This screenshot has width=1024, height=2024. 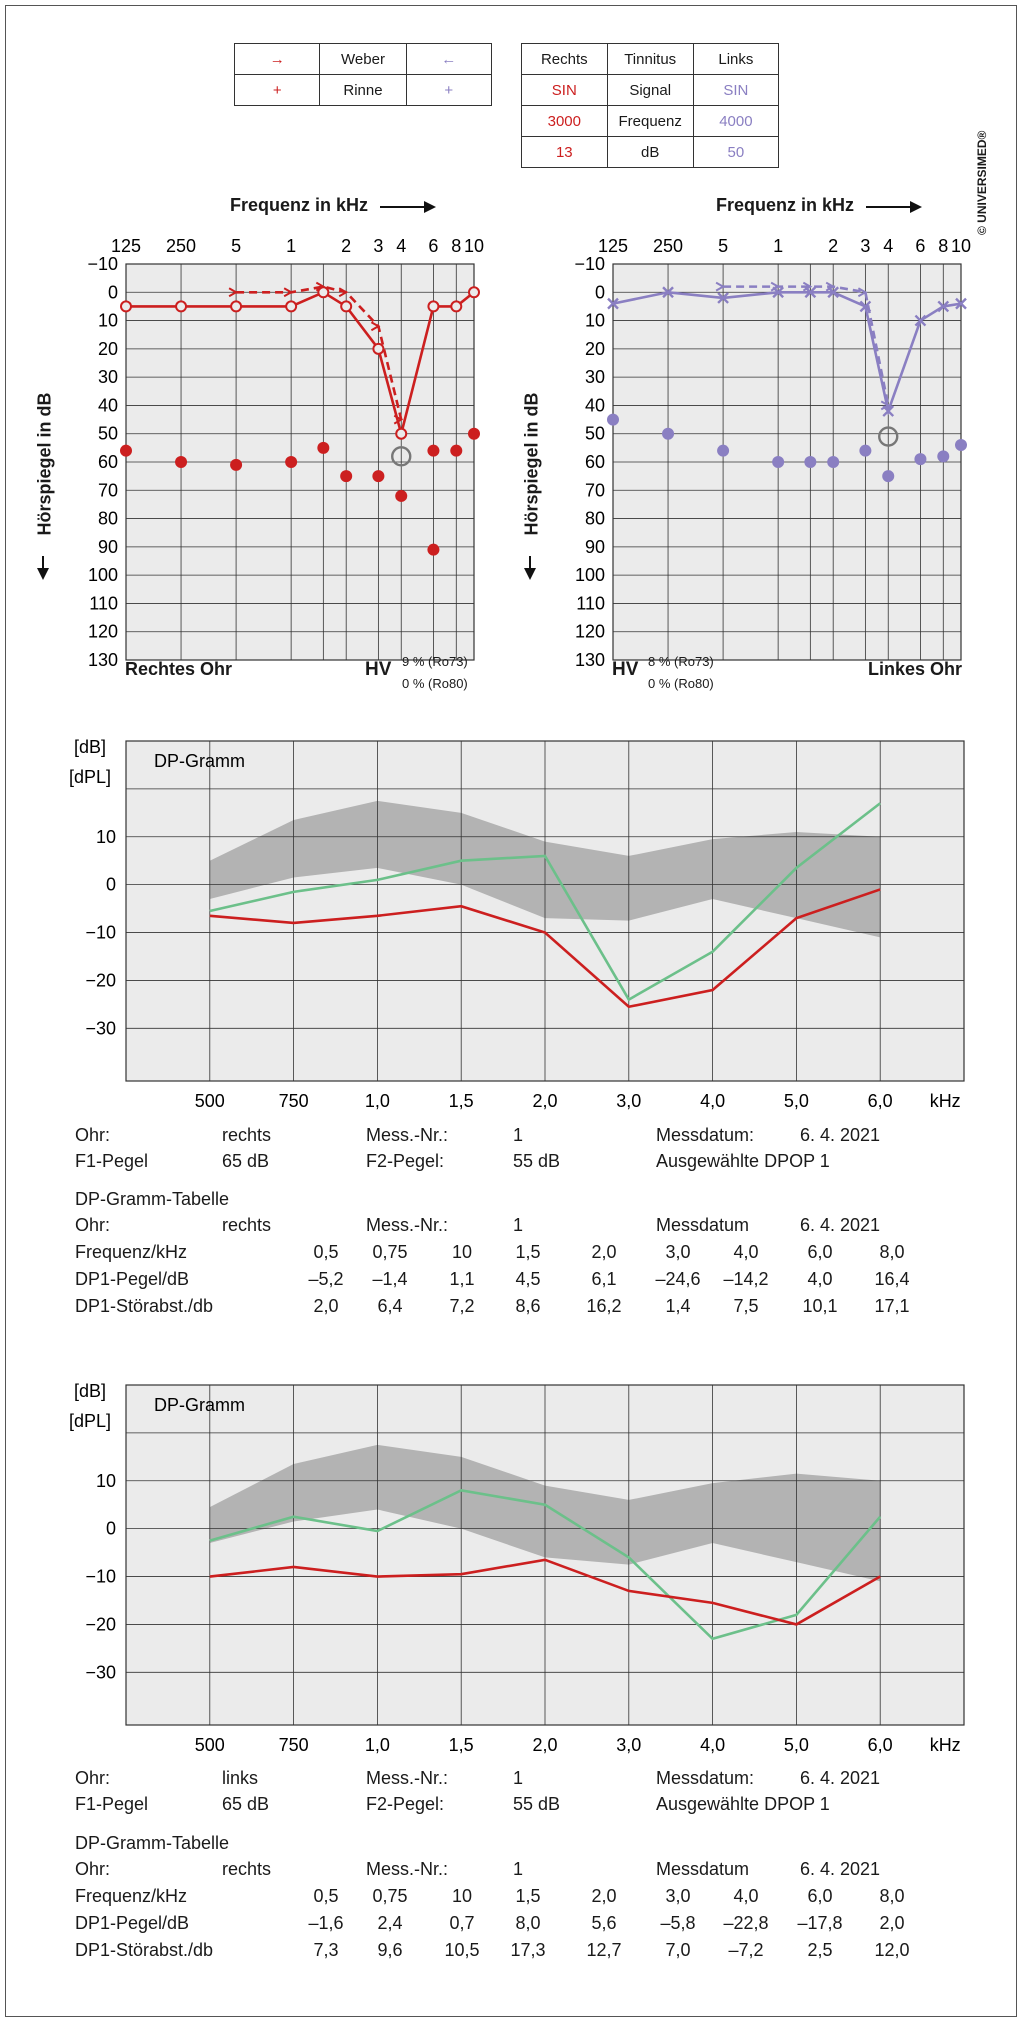 What do you see at coordinates (100, 1672) in the screenshot?
I see `y-tick-label: −30` at bounding box center [100, 1672].